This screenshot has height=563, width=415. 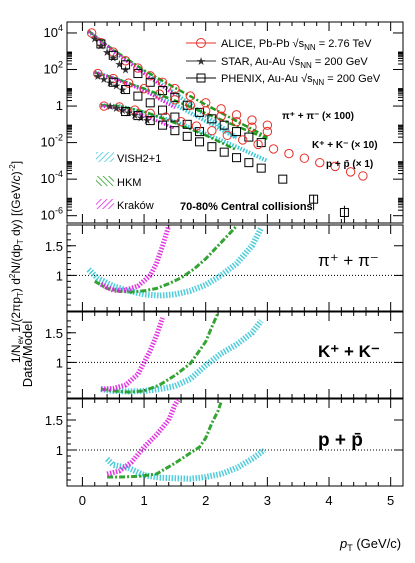 I want to click on x-tick-label: 1, so click(x=143, y=500).